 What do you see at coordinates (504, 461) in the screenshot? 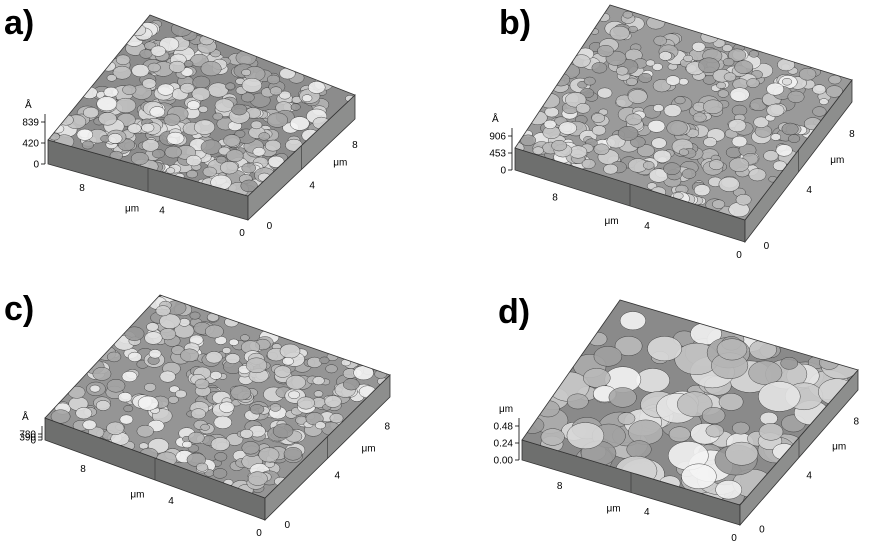
I see `z-tick-label: 0.00` at bounding box center [504, 461].